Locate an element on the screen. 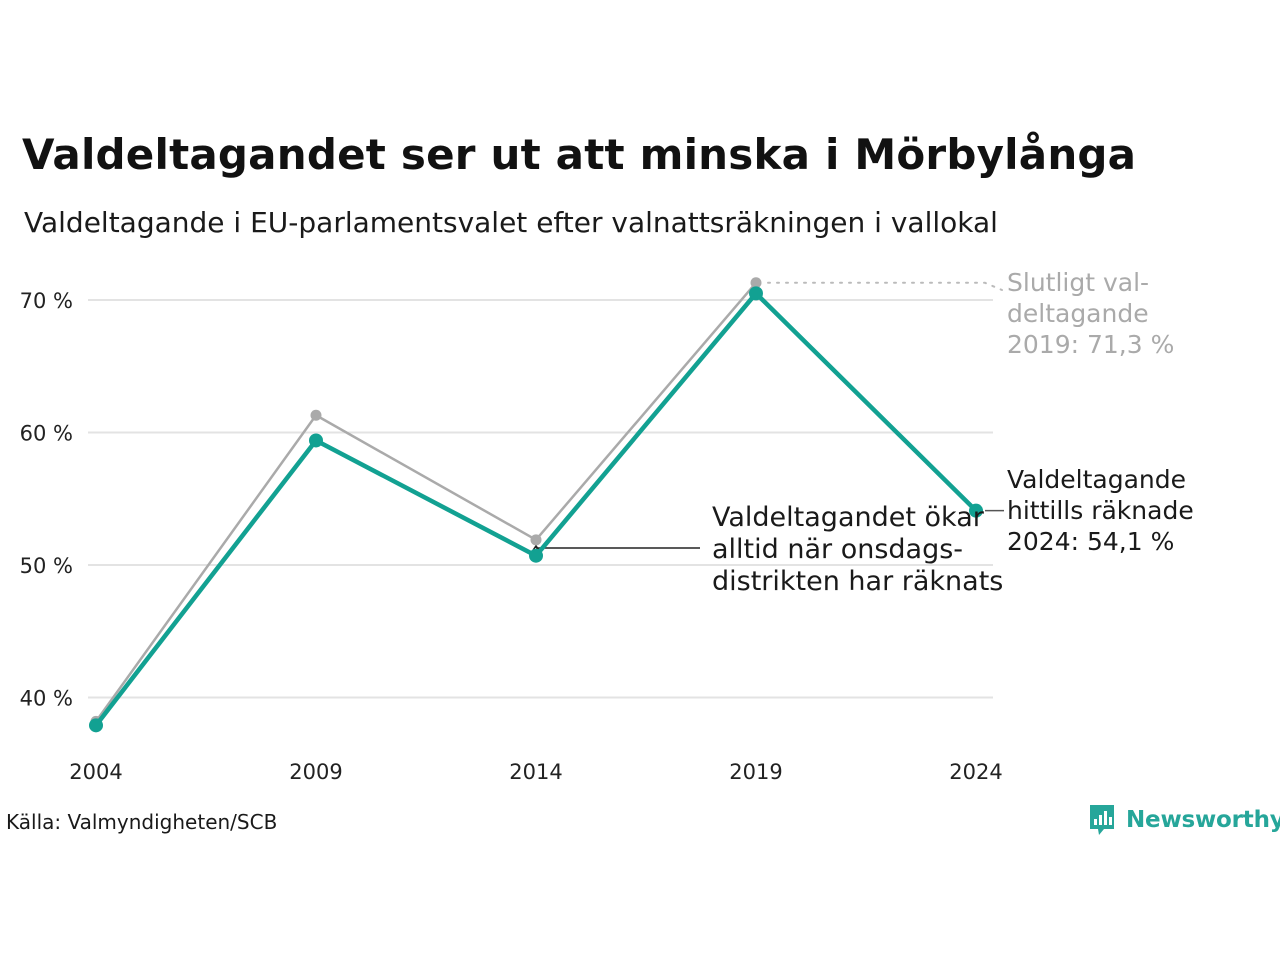 Image resolution: width=1280 pixels, height=960 pixels. annotation-final-2019: Slutligt val-deltagande 2019: 71,3 % is located at coordinates (1090, 313).